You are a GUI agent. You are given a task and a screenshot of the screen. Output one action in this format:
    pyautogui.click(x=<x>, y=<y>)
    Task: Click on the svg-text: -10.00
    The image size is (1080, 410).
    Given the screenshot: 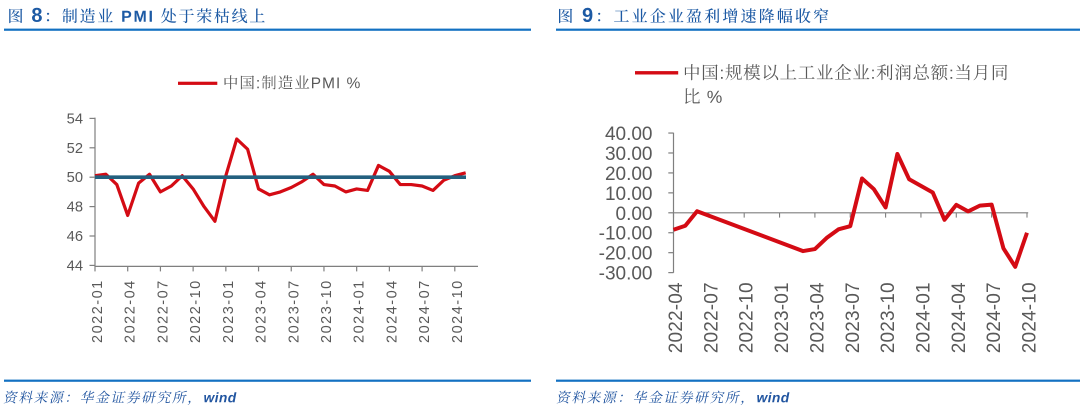 What is the action you would take?
    pyautogui.click(x=626, y=234)
    